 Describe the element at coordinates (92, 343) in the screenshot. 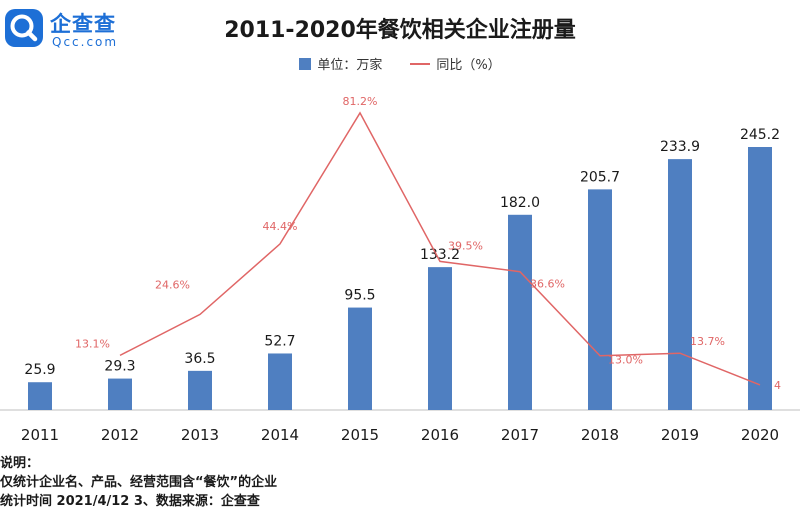

I see `rate-label: 13.1%` at that location.